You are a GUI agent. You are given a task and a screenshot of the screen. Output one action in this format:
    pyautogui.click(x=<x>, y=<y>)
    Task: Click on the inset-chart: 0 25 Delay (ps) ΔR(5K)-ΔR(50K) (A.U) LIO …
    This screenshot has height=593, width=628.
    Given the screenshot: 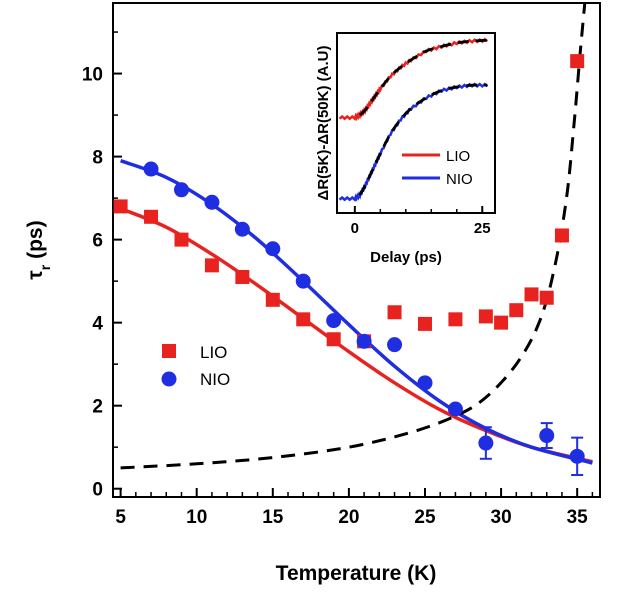 What is the action you would take?
    pyautogui.click(x=405, y=149)
    